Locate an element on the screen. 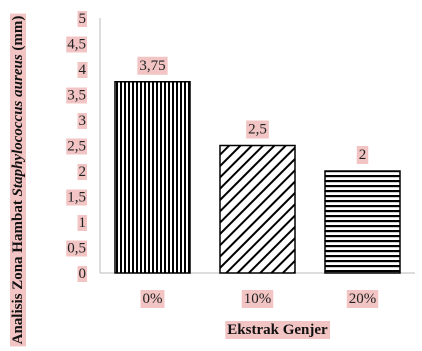 The width and height of the screenshot is (422, 351). x-axis-title-highlight is located at coordinates (278, 330).